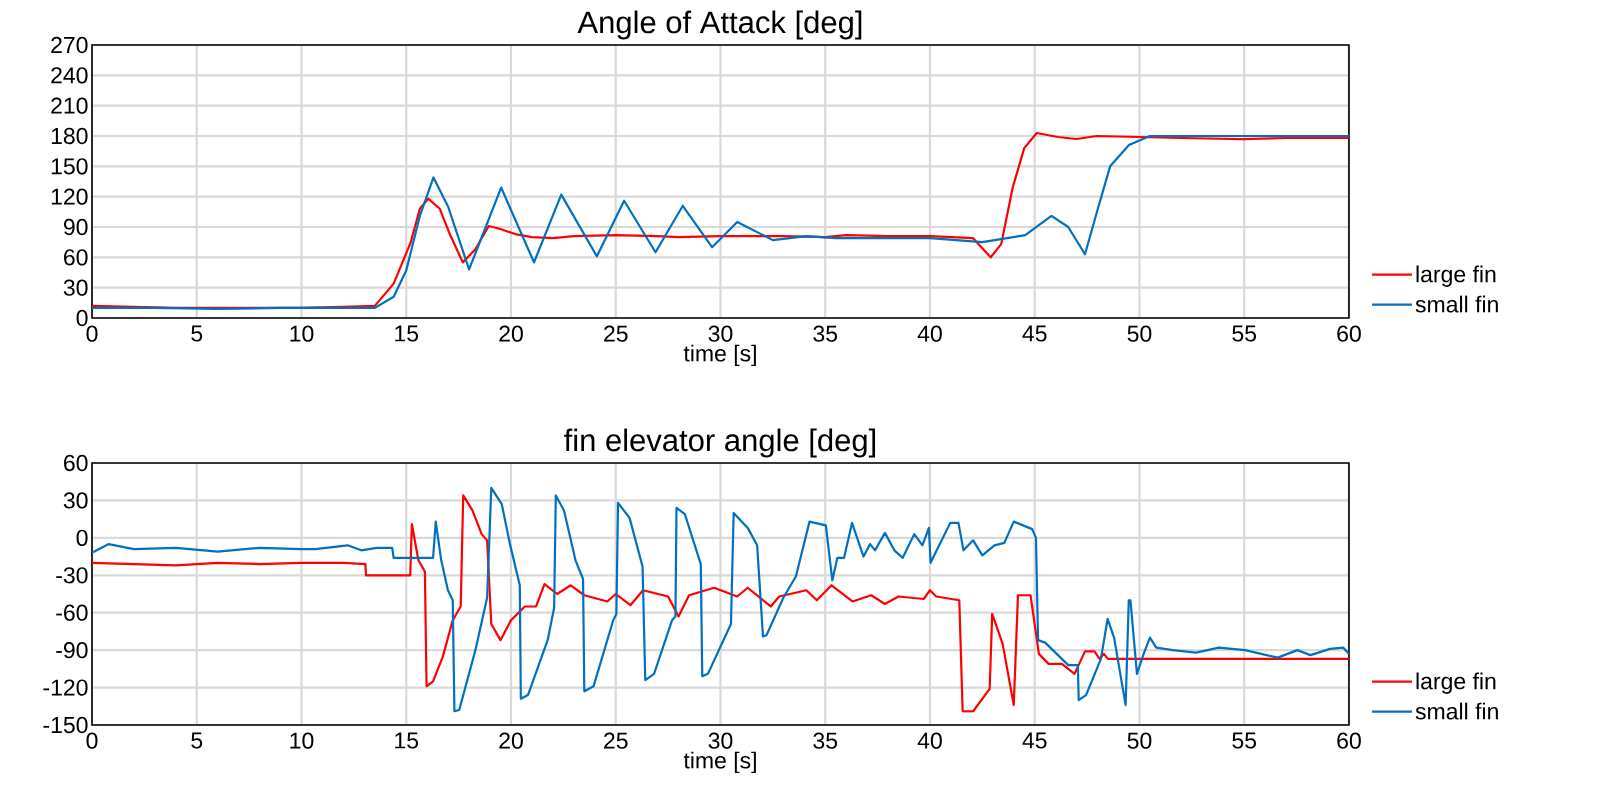 Image resolution: width=1597 pixels, height=806 pixels. What do you see at coordinates (69, 45) in the screenshot?
I see `y-tick-label: 270` at bounding box center [69, 45].